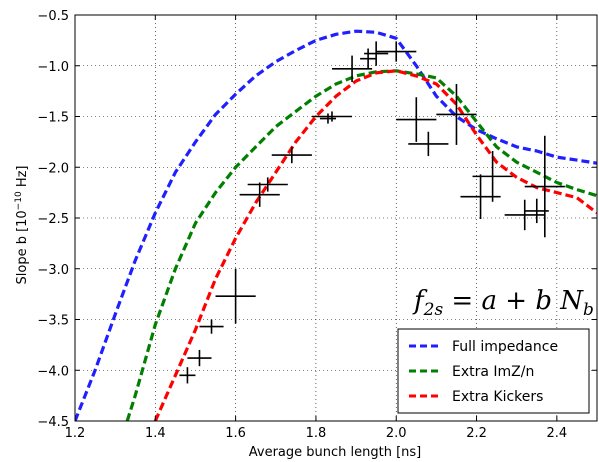 Image resolution: width=599 pixels, height=462 pixels. What do you see at coordinates (543, 301) in the screenshot?
I see `formula-b: b` at bounding box center [543, 301].